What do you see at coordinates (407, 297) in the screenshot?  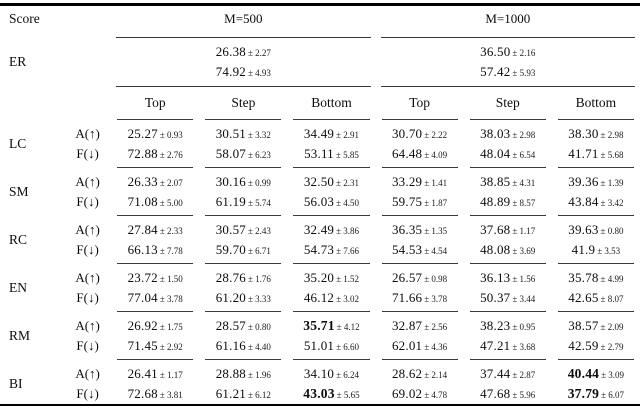 I see `cell-value: 71.66` at bounding box center [407, 297].